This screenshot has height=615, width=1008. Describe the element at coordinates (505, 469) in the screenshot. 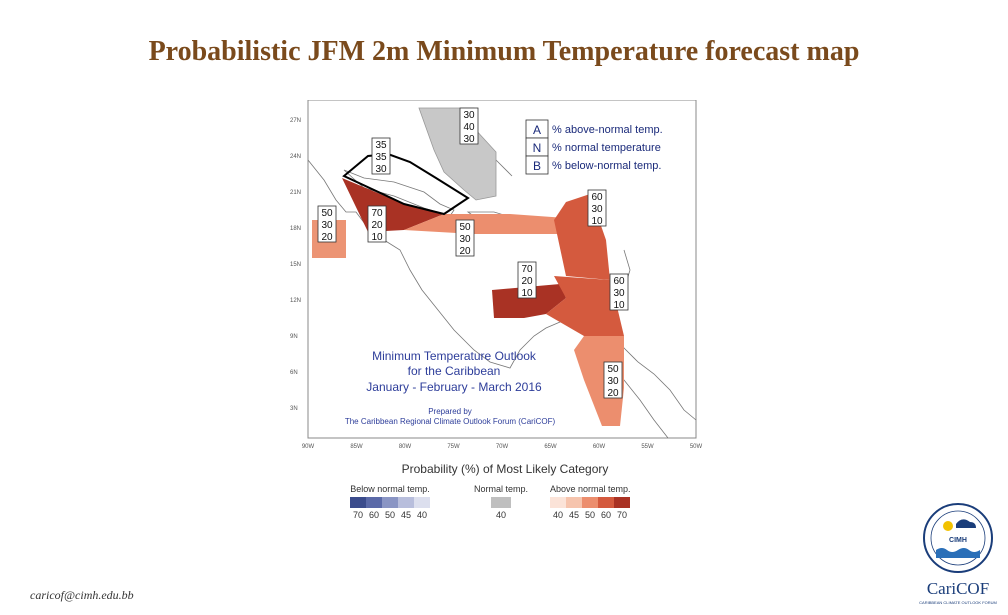

I see `legend-title: Probability (%) of Most Likely Category` at that location.